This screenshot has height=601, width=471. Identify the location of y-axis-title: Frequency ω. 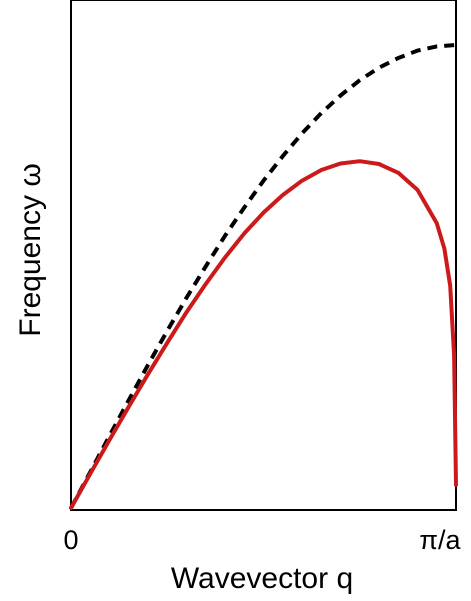
(30, 250).